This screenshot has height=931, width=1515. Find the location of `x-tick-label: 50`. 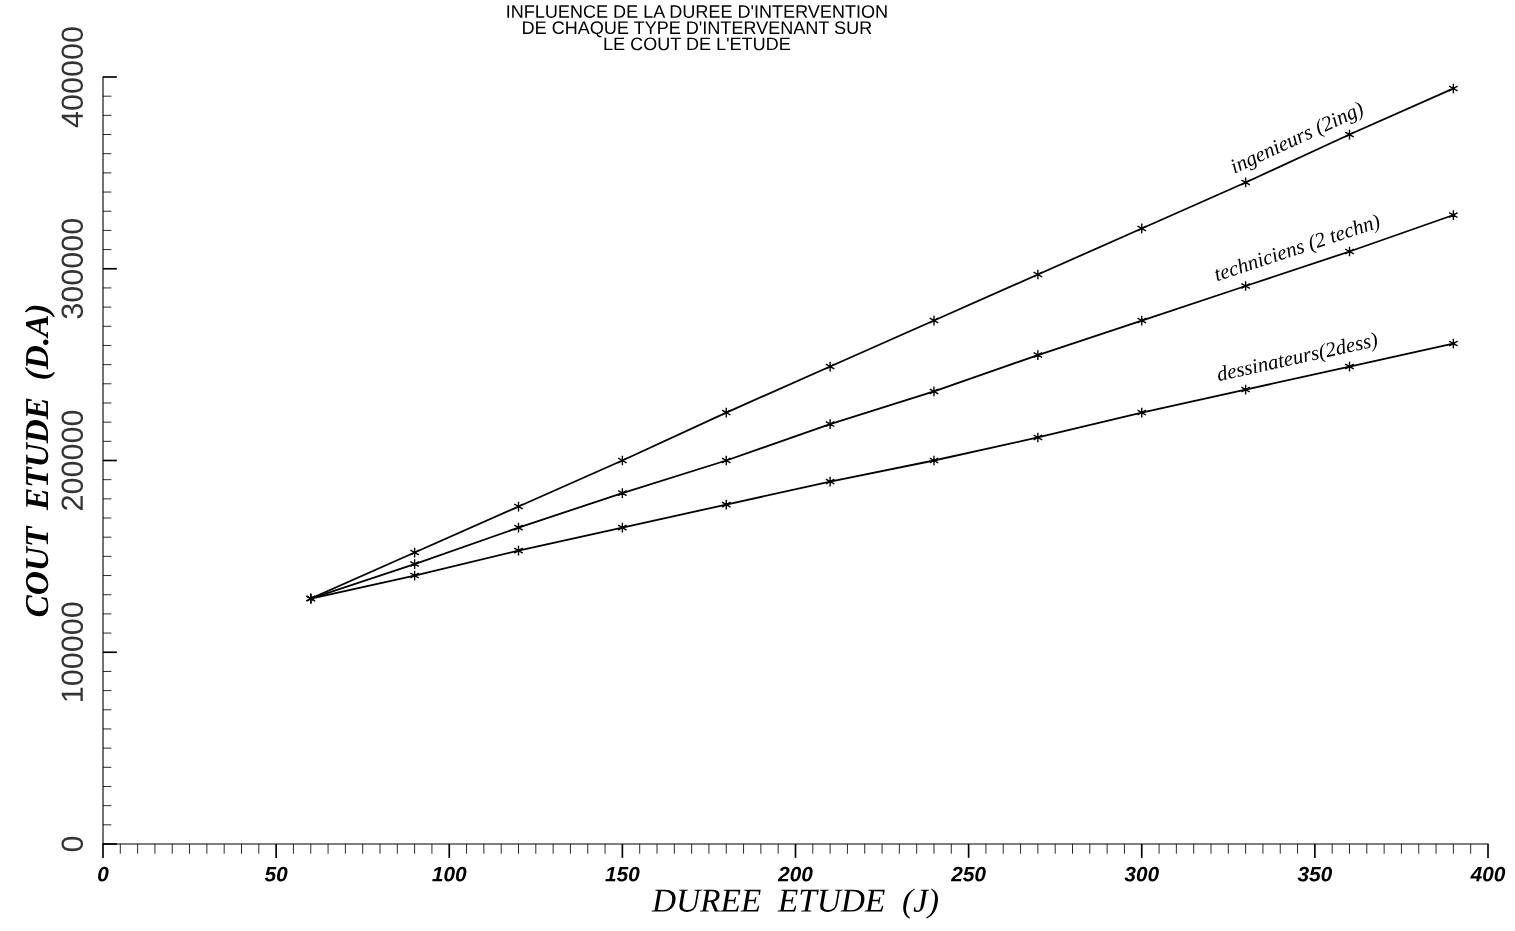

x-tick-label: 50 is located at coordinates (276, 874).